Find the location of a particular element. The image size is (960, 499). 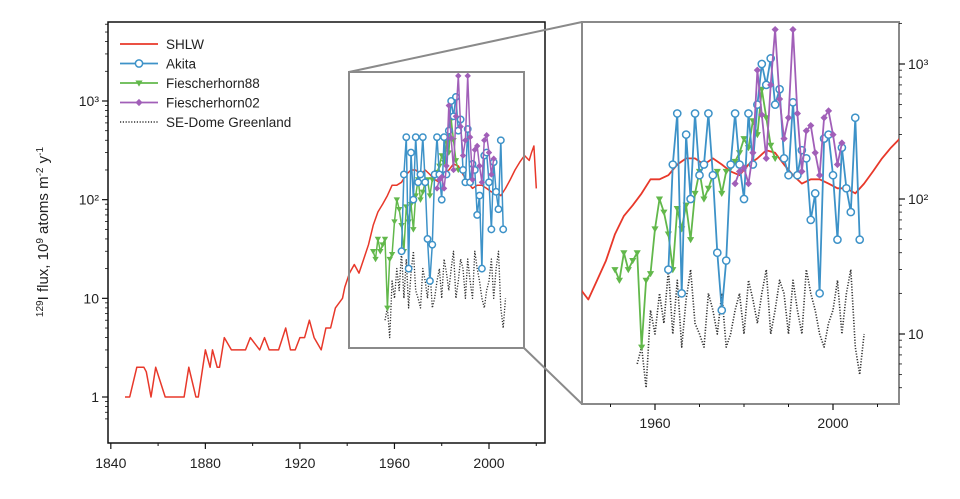

legend-label: Fiescherhorn02 is located at coordinates (213, 103).